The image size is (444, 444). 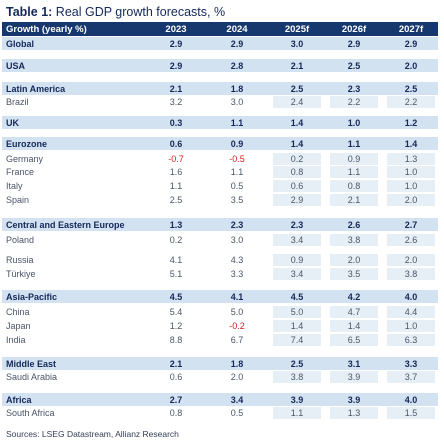 What do you see at coordinates (20, 43) in the screenshot?
I see `row-label: Global` at bounding box center [20, 43].